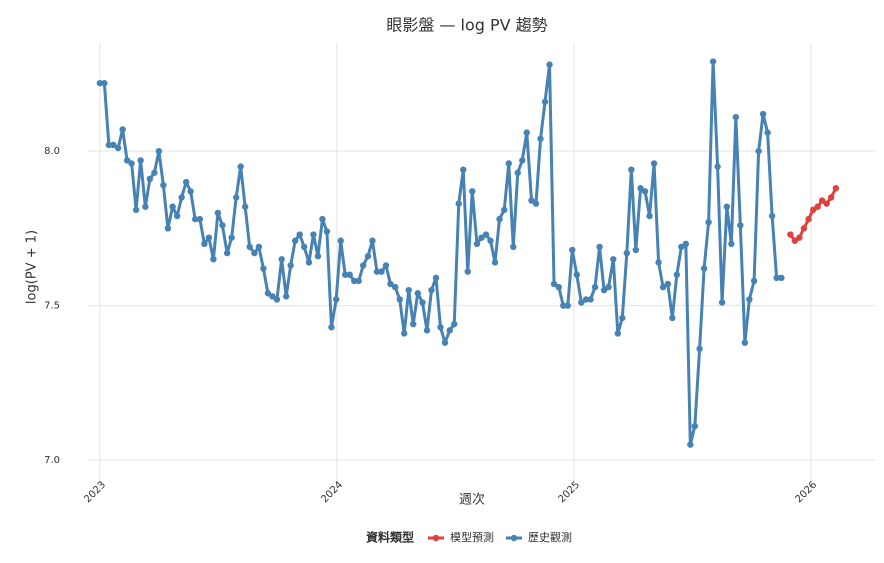  What do you see at coordinates (390, 537) in the screenshot?
I see `legend-title: 資料類型` at bounding box center [390, 537].